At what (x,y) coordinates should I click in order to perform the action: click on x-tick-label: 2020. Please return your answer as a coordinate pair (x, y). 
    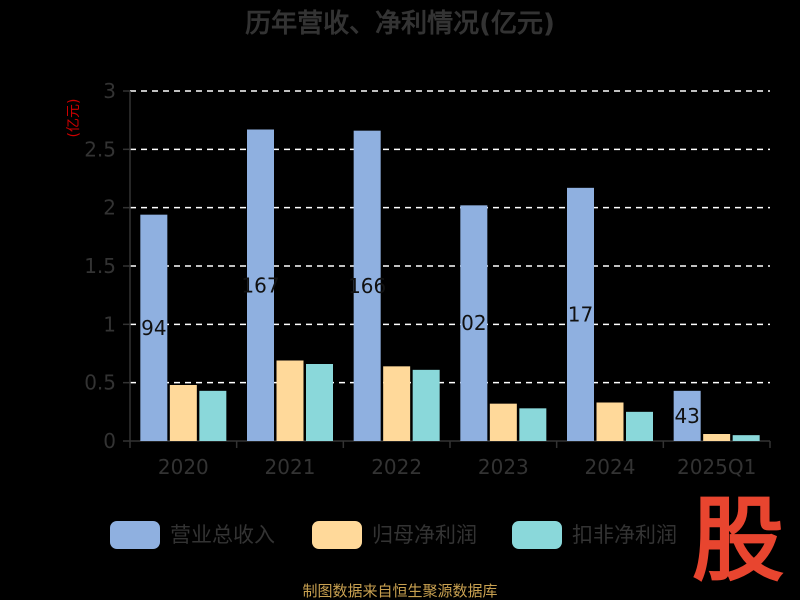
    Looking at the image, I should click on (183, 467).